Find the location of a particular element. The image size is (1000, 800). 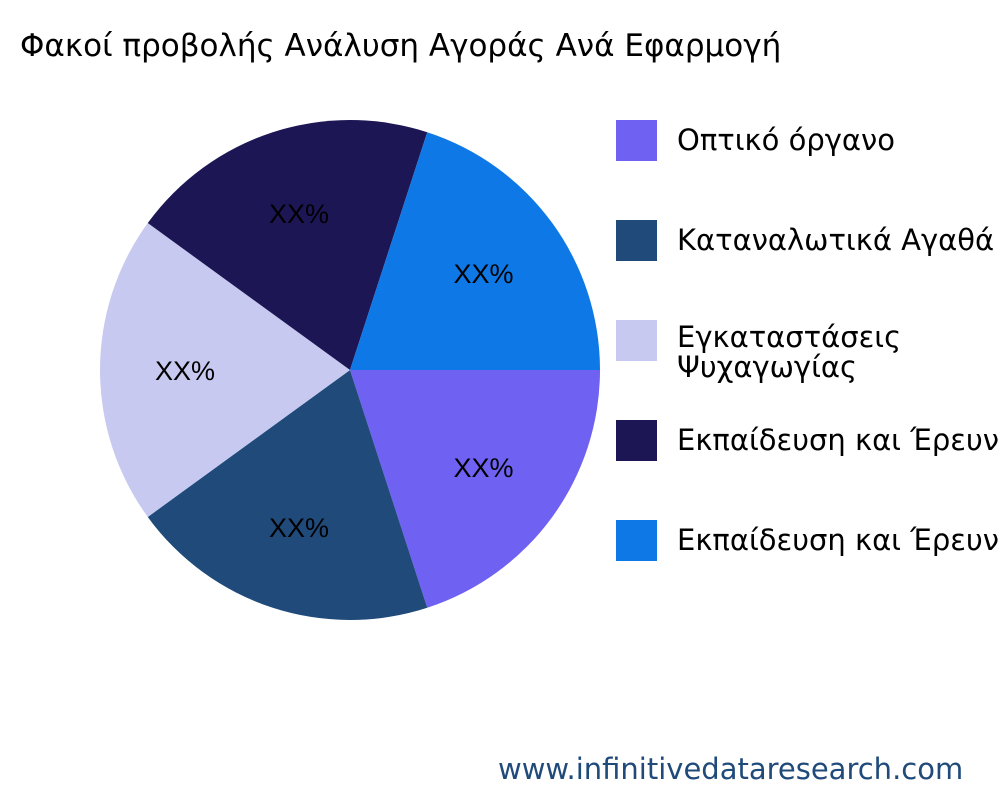

legend-label-line: Καταναλωτικά Αγαθά is located at coordinates (836, 240).